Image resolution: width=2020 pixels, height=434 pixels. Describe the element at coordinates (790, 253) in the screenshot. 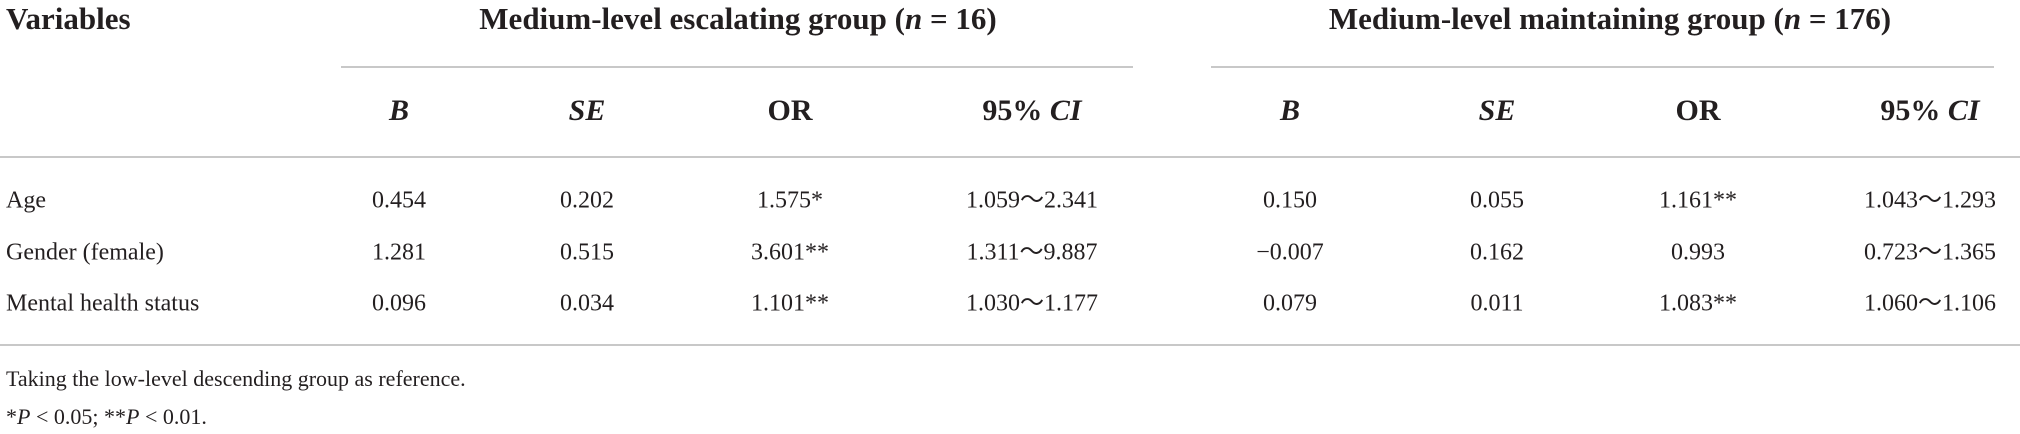

I see `cell: 3.601**` at that location.